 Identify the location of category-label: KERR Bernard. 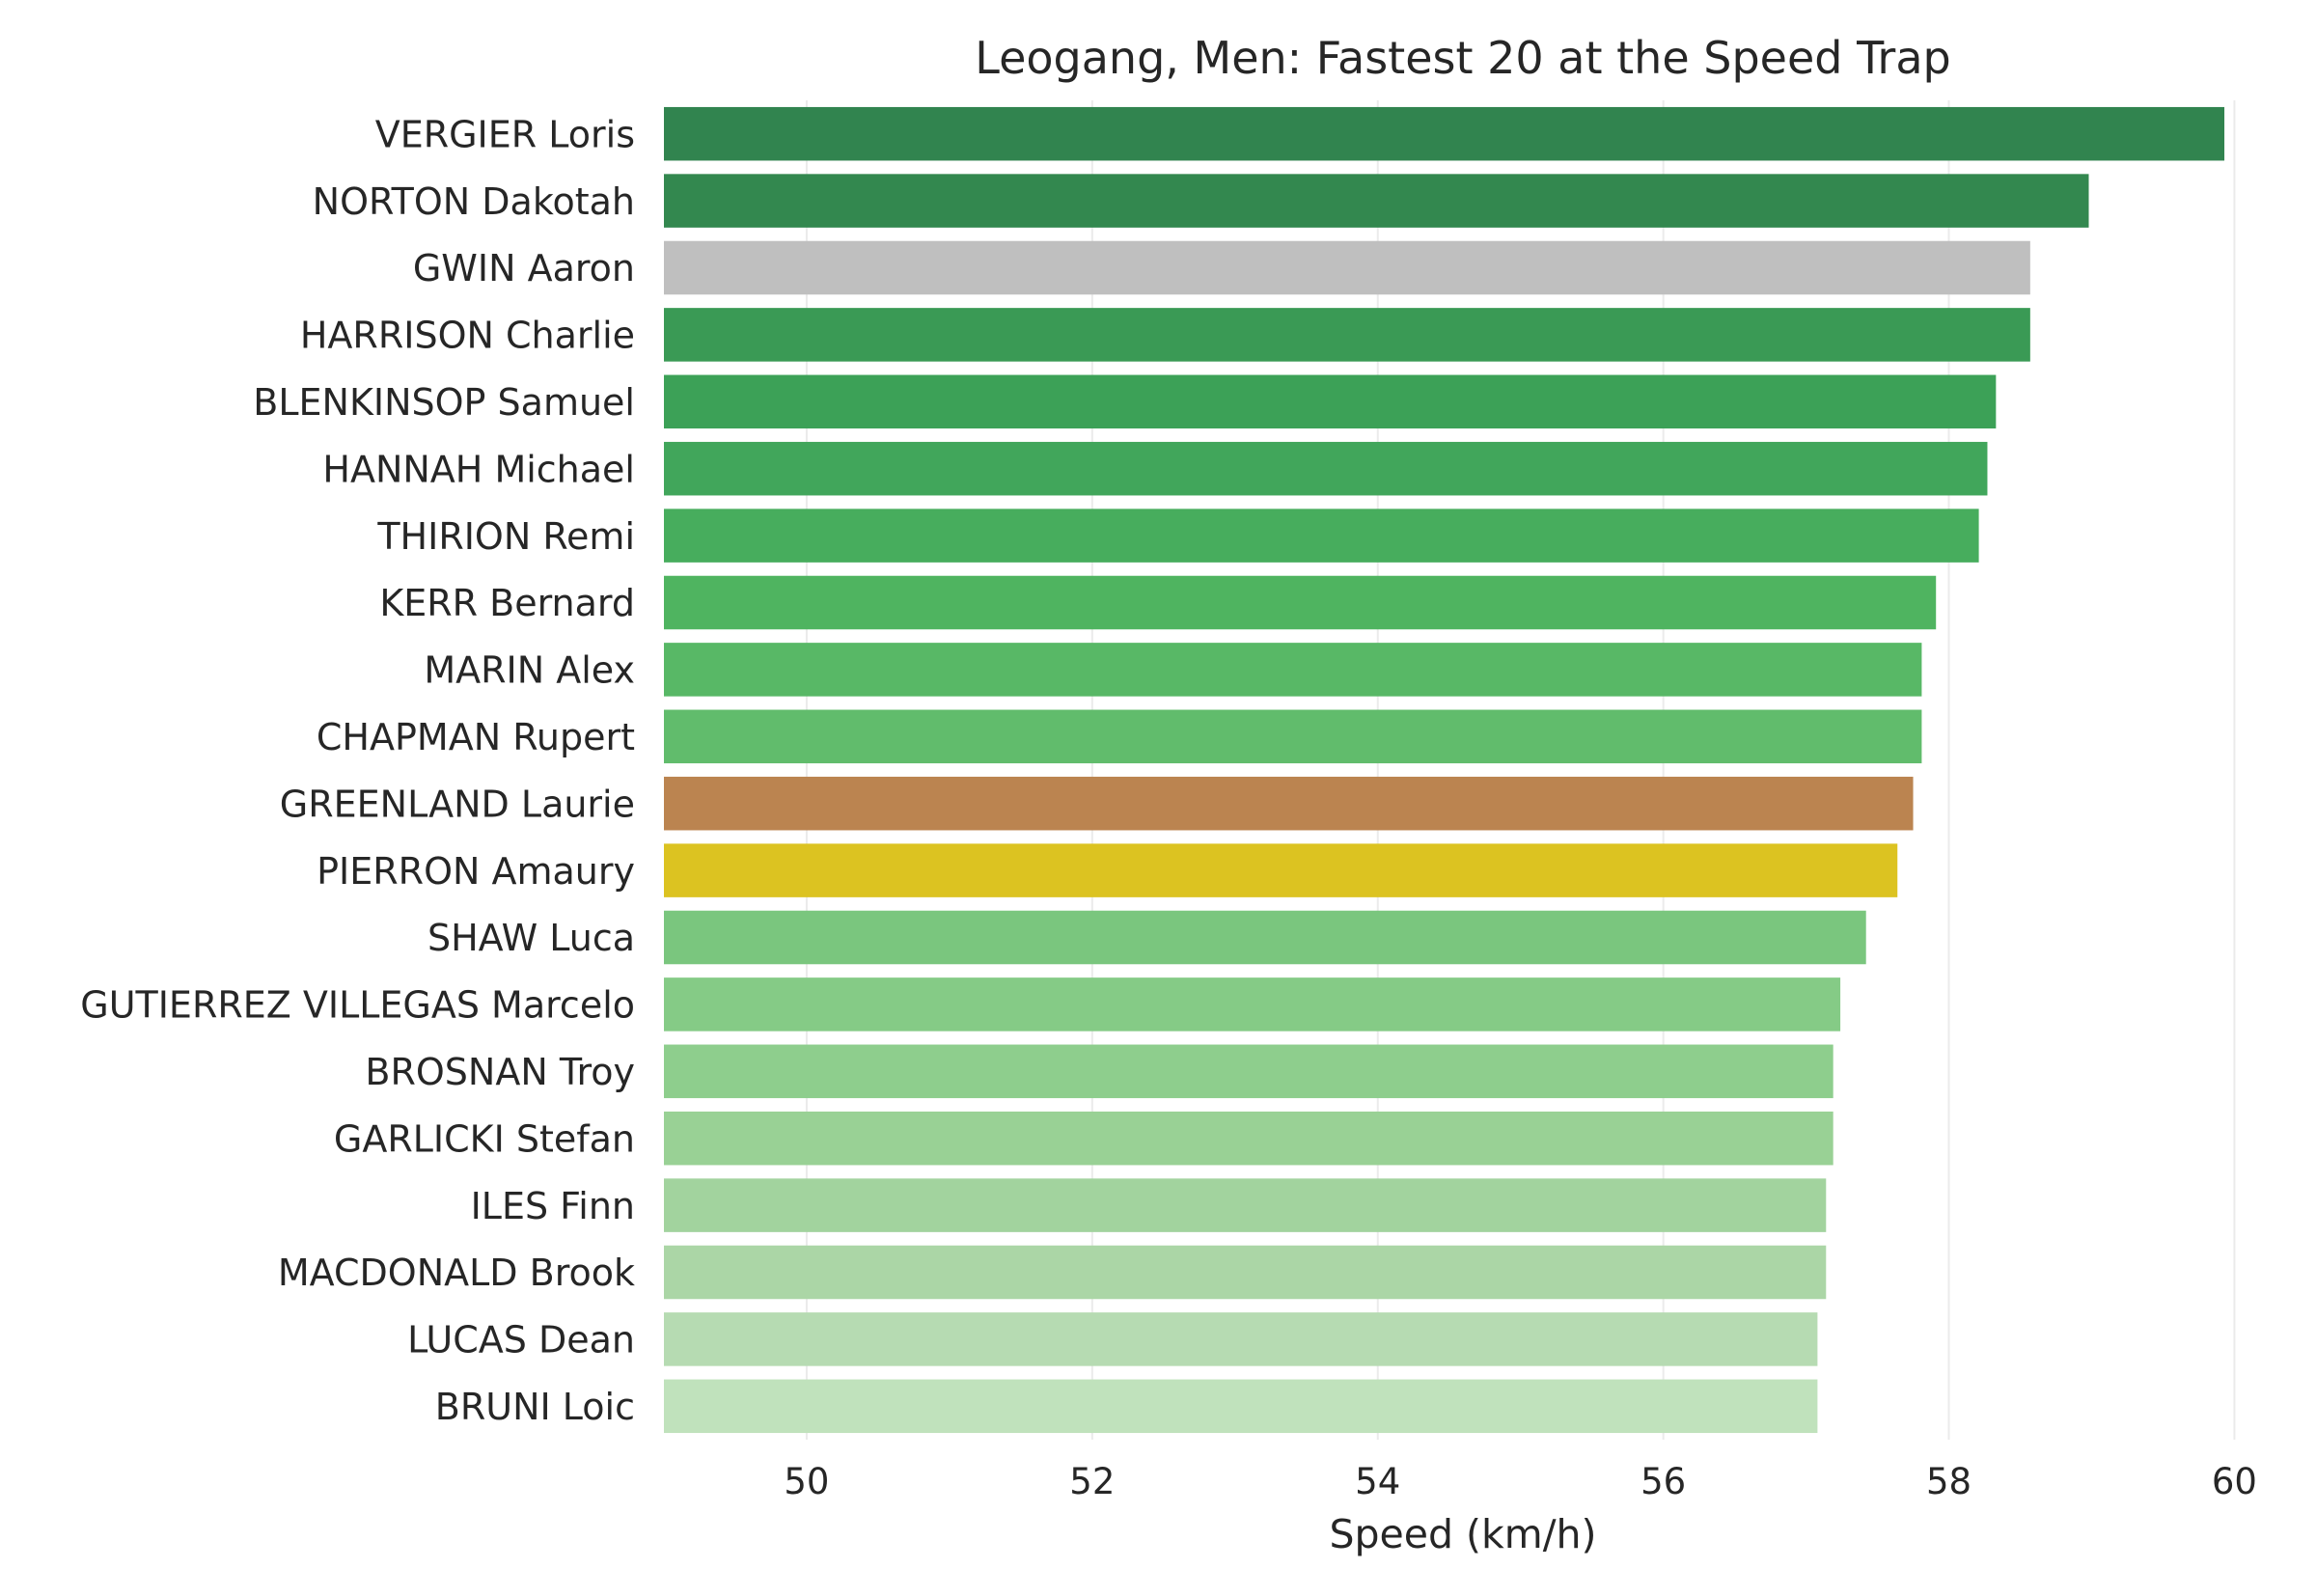
(507, 603).